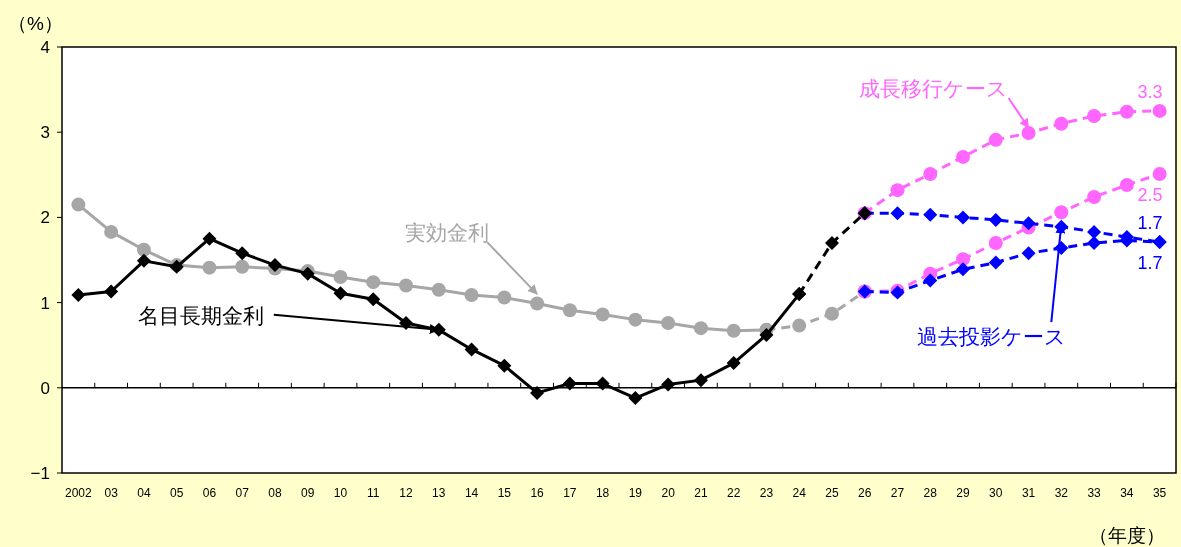 The height and width of the screenshot is (547, 1181). What do you see at coordinates (963, 493) in the screenshot?
I see `x-tick-label: 29` at bounding box center [963, 493].